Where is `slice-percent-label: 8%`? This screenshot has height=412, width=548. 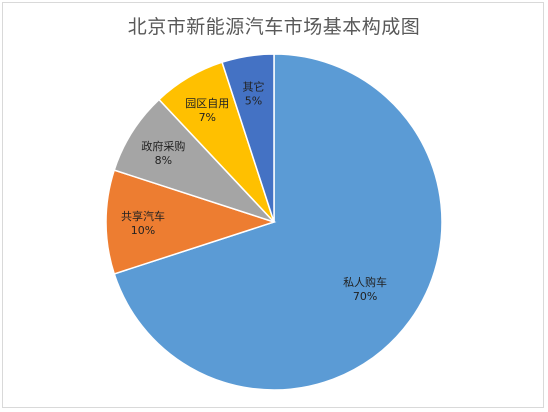
slice-percent-label: 8% is located at coordinates (163, 160).